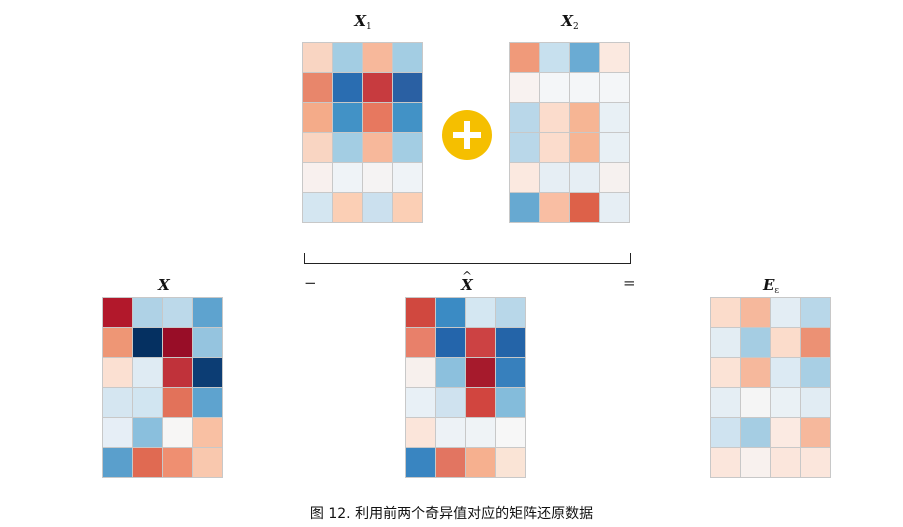 The height and width of the screenshot is (527, 903). What do you see at coordinates (567, 21) in the screenshot?
I see `label-x2-base: X` at bounding box center [567, 21].